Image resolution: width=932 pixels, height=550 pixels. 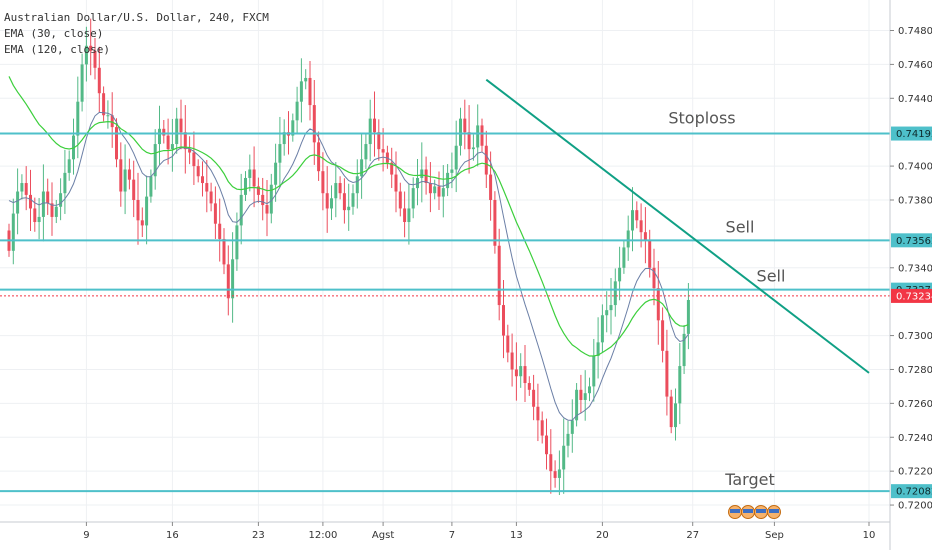 I want to click on time-axis-label: 12:00, so click(x=322, y=535).